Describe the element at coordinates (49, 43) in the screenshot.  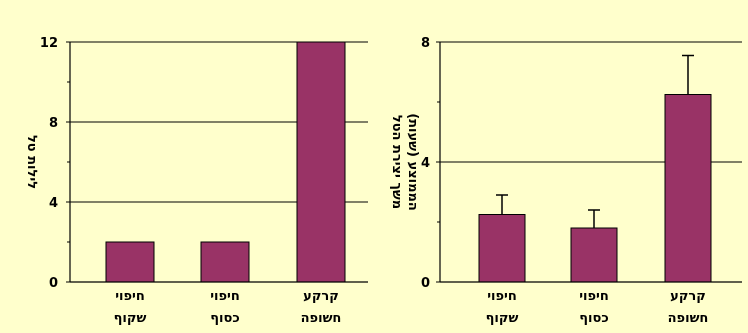
I see `y-tick-label: 12` at that location.